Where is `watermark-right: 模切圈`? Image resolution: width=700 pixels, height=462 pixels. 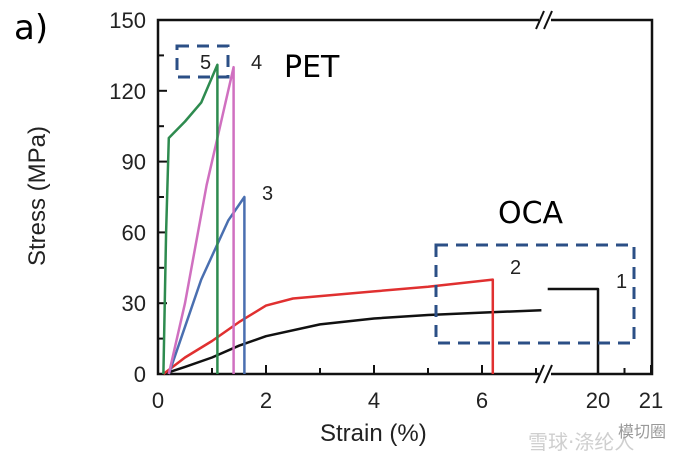 watermark-right: 模切圈 is located at coordinates (642, 431).